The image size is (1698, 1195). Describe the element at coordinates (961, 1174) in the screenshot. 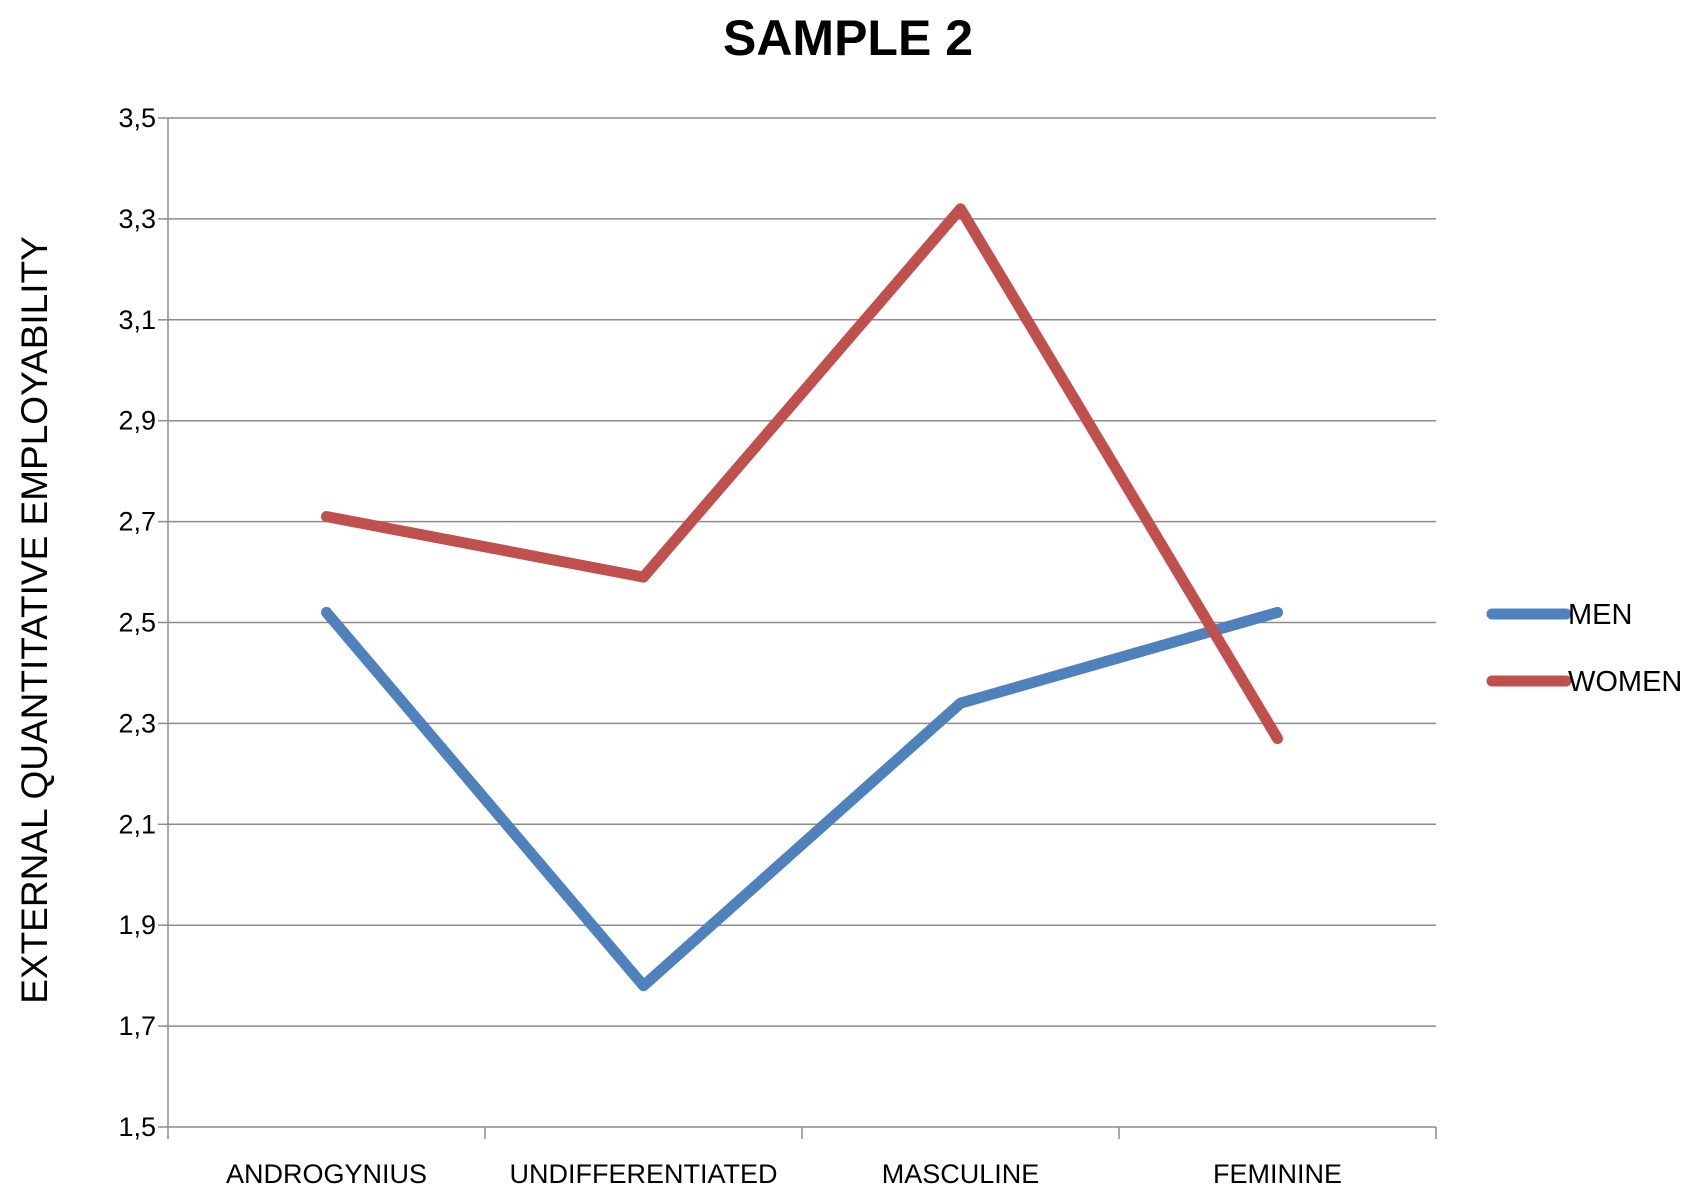

I see `x-tick-label: MASCULINE` at that location.